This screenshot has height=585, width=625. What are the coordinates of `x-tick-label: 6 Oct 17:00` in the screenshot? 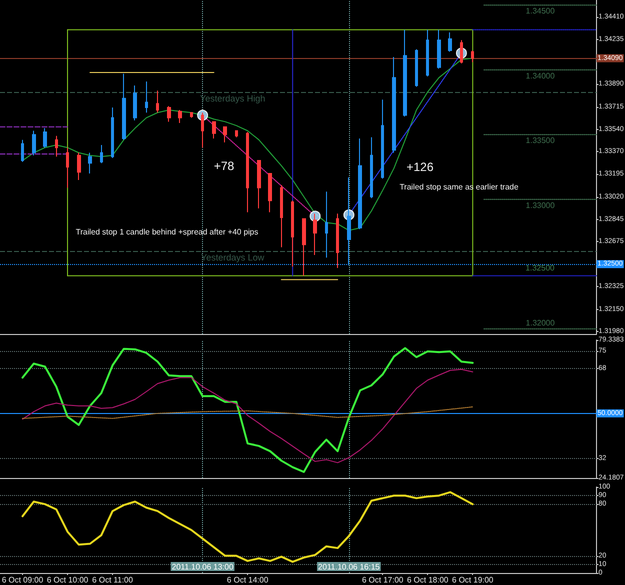 It's located at (383, 580).